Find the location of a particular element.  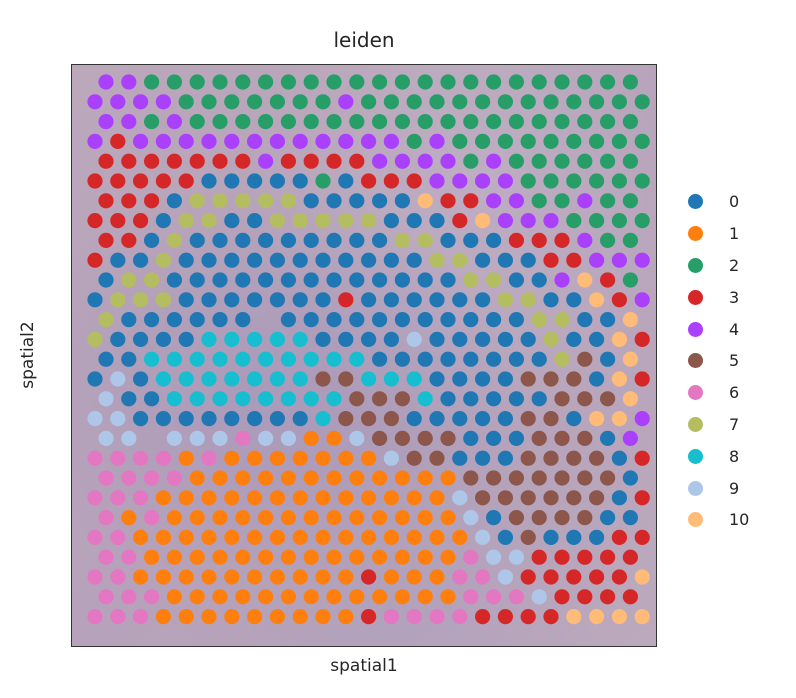

legend-item-7: 7 is located at coordinates (718, 425).